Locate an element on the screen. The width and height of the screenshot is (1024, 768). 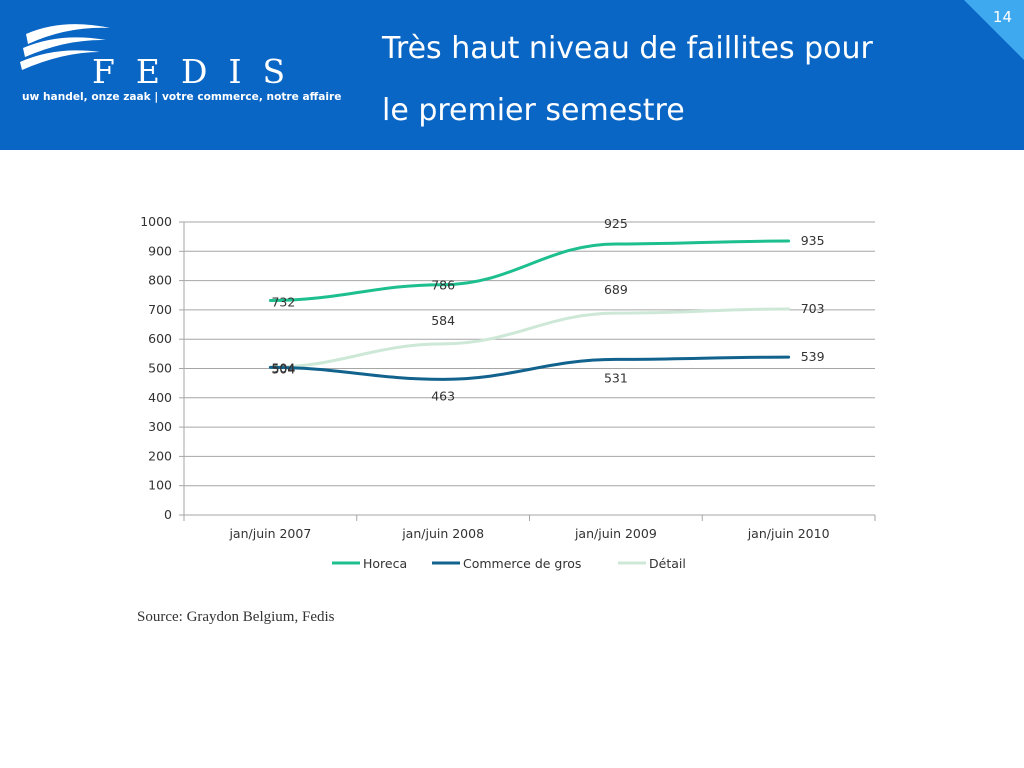
x-tick-label: jan/juin 2010 is located at coordinates (788, 533).